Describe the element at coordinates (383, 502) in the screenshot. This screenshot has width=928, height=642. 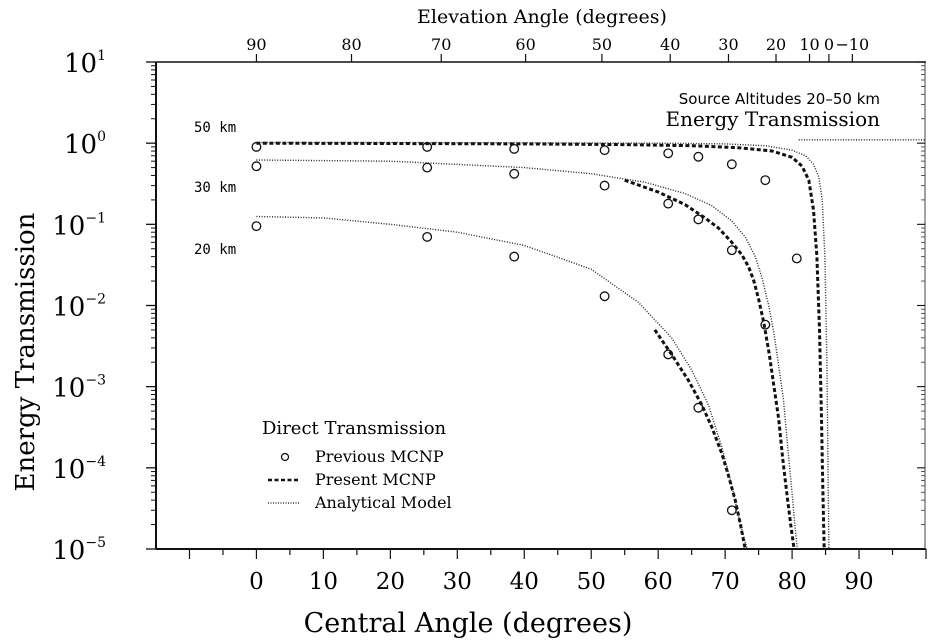
I see `legend-entry-analytical-model: Analytical Model` at that location.